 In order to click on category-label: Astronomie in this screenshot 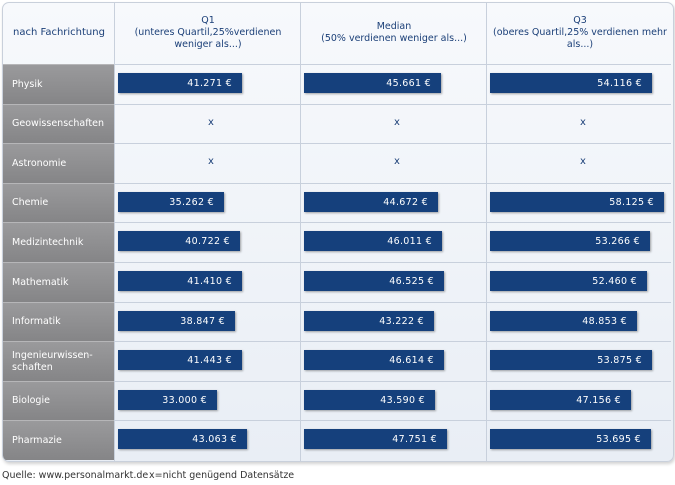, I will do `click(58, 163)`.